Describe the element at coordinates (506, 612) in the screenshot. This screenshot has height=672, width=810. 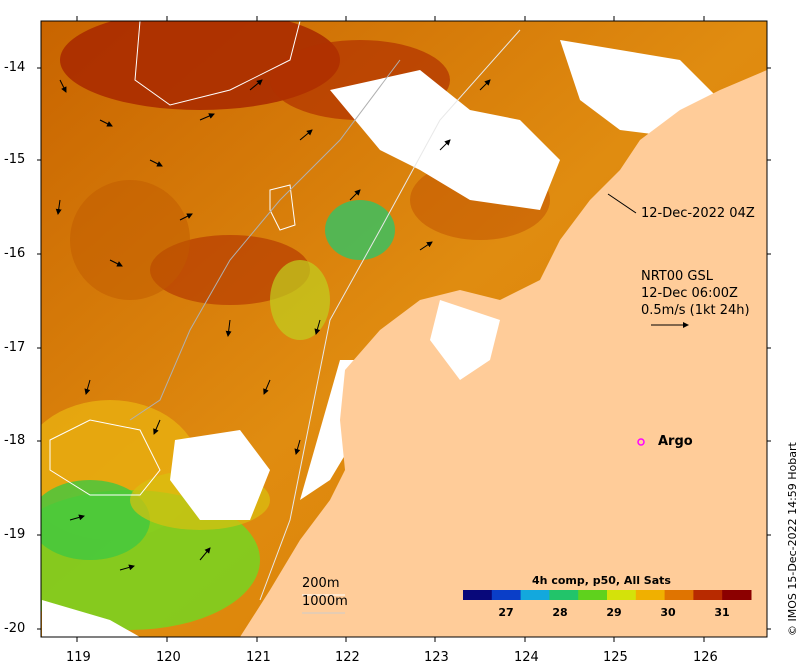
I see `colorbar-tick: 27` at that location.